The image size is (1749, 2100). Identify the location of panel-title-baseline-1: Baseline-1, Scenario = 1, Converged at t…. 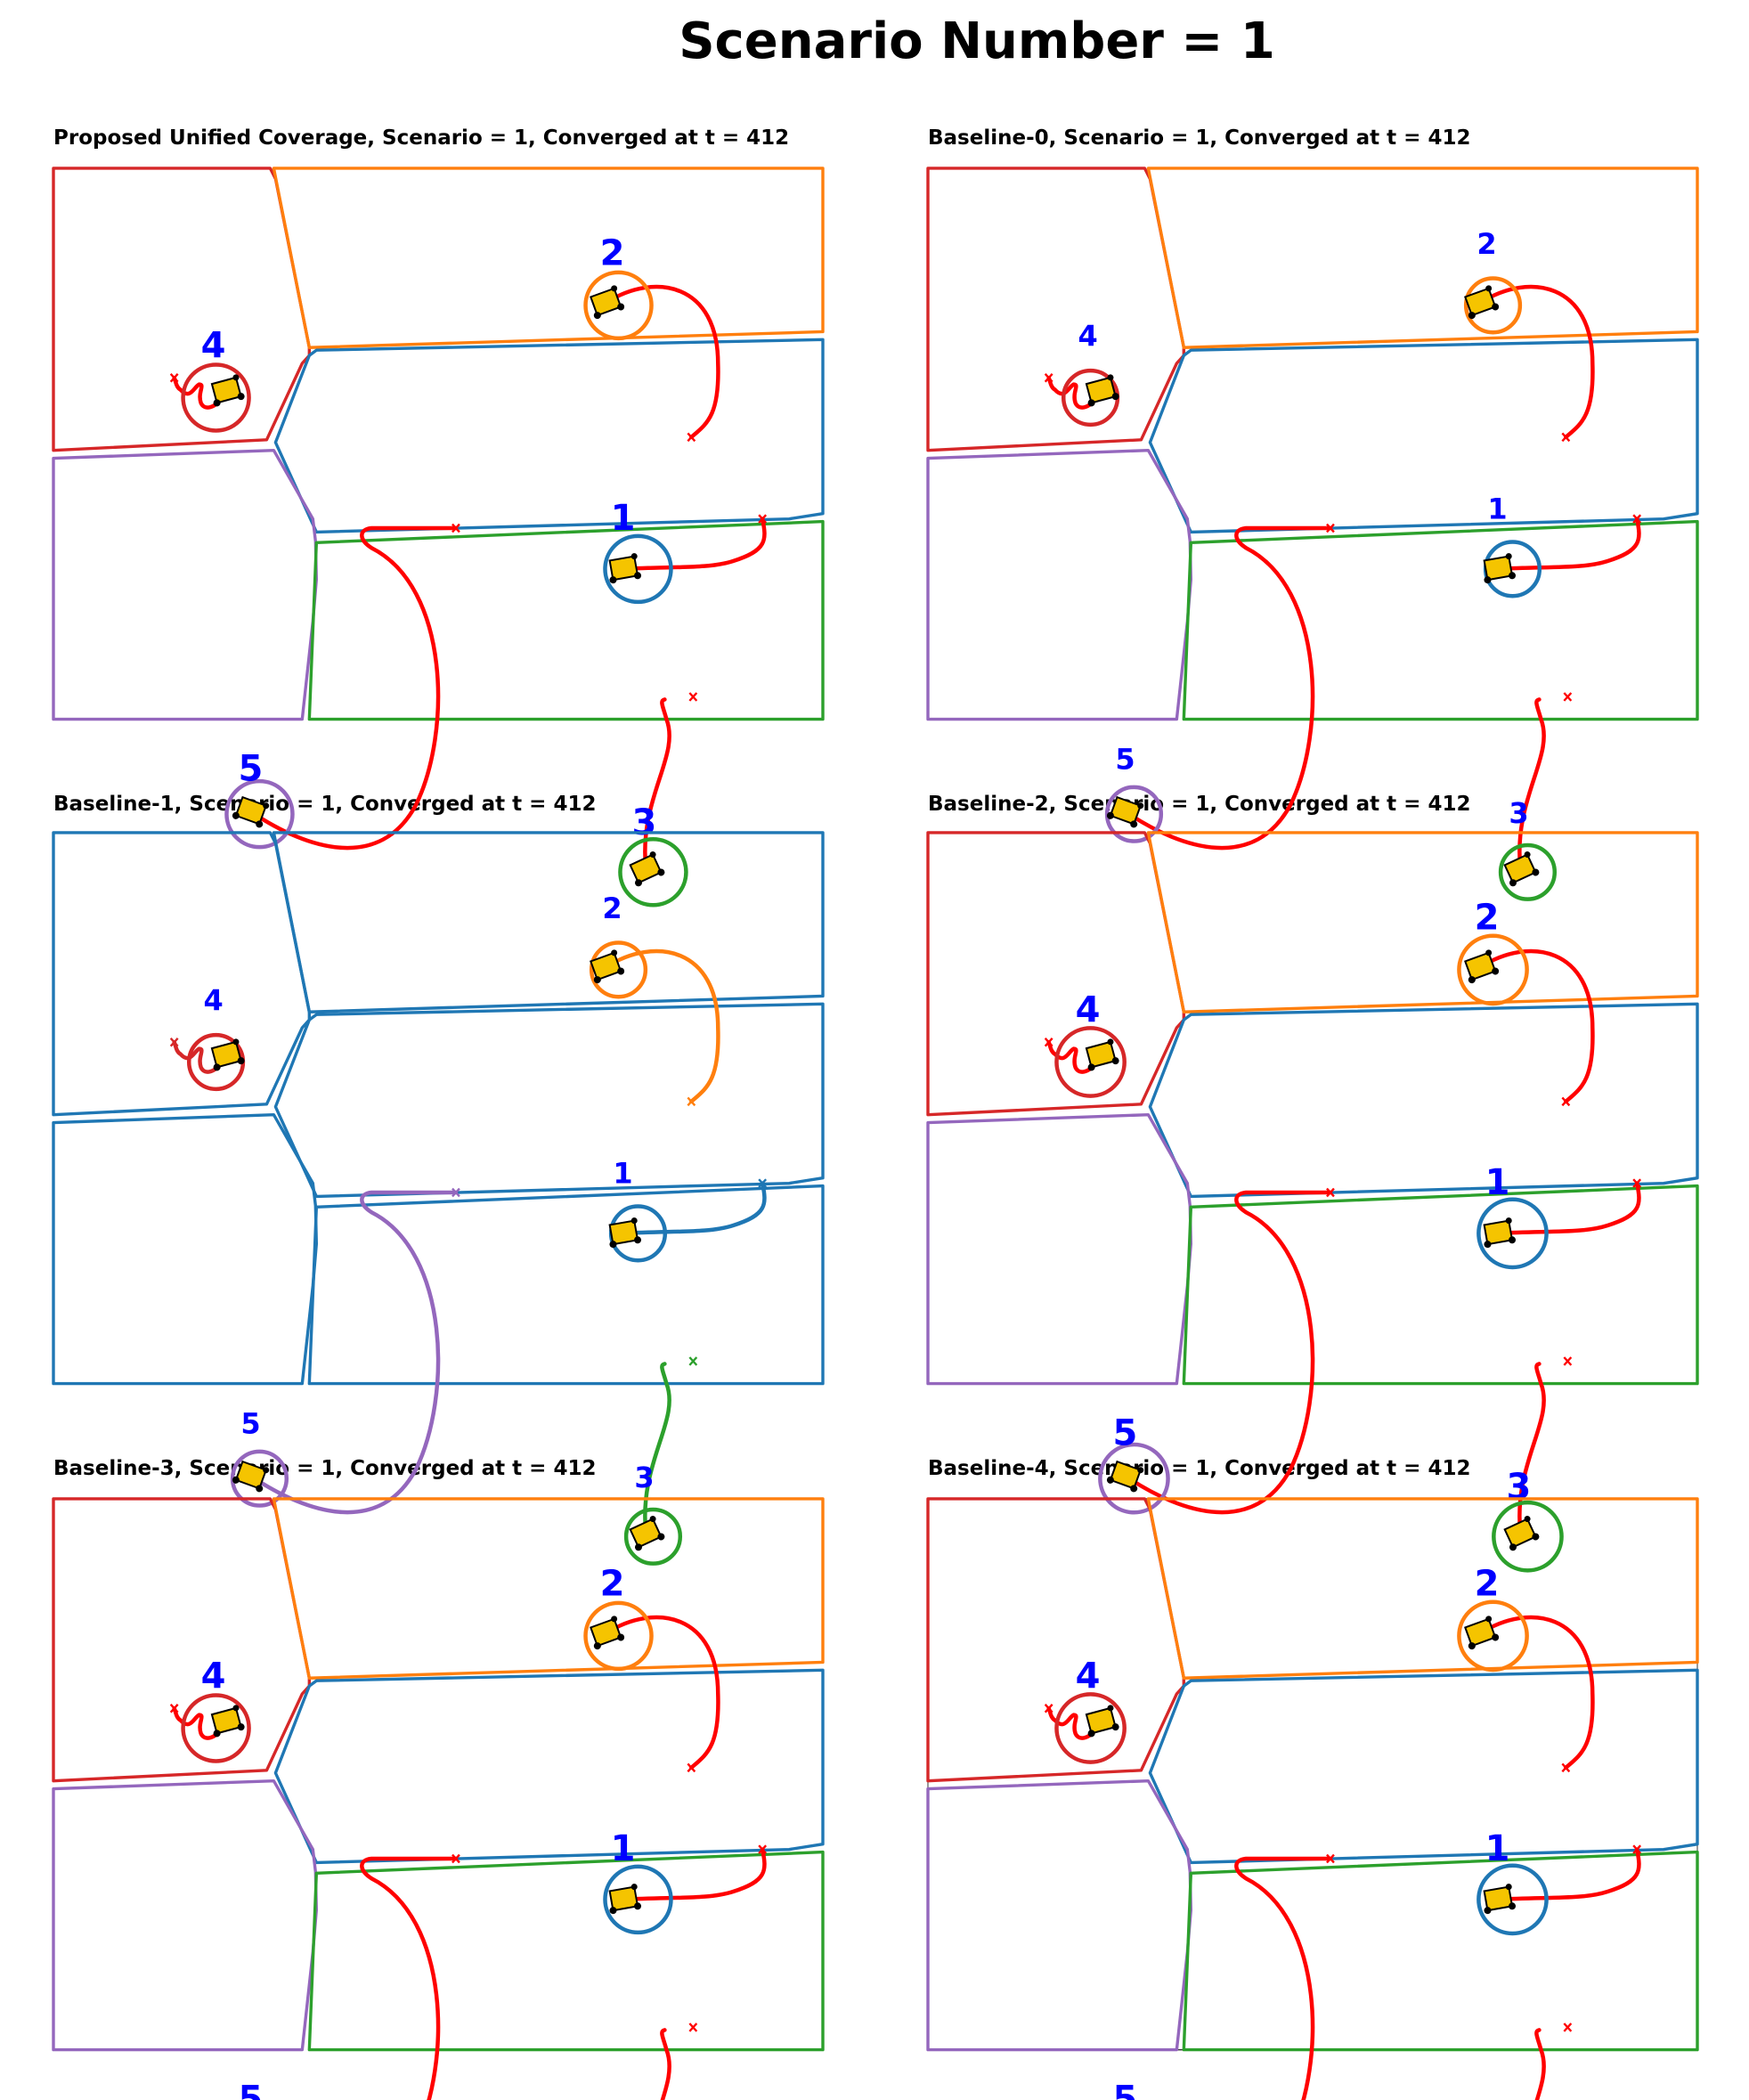
(325, 804).